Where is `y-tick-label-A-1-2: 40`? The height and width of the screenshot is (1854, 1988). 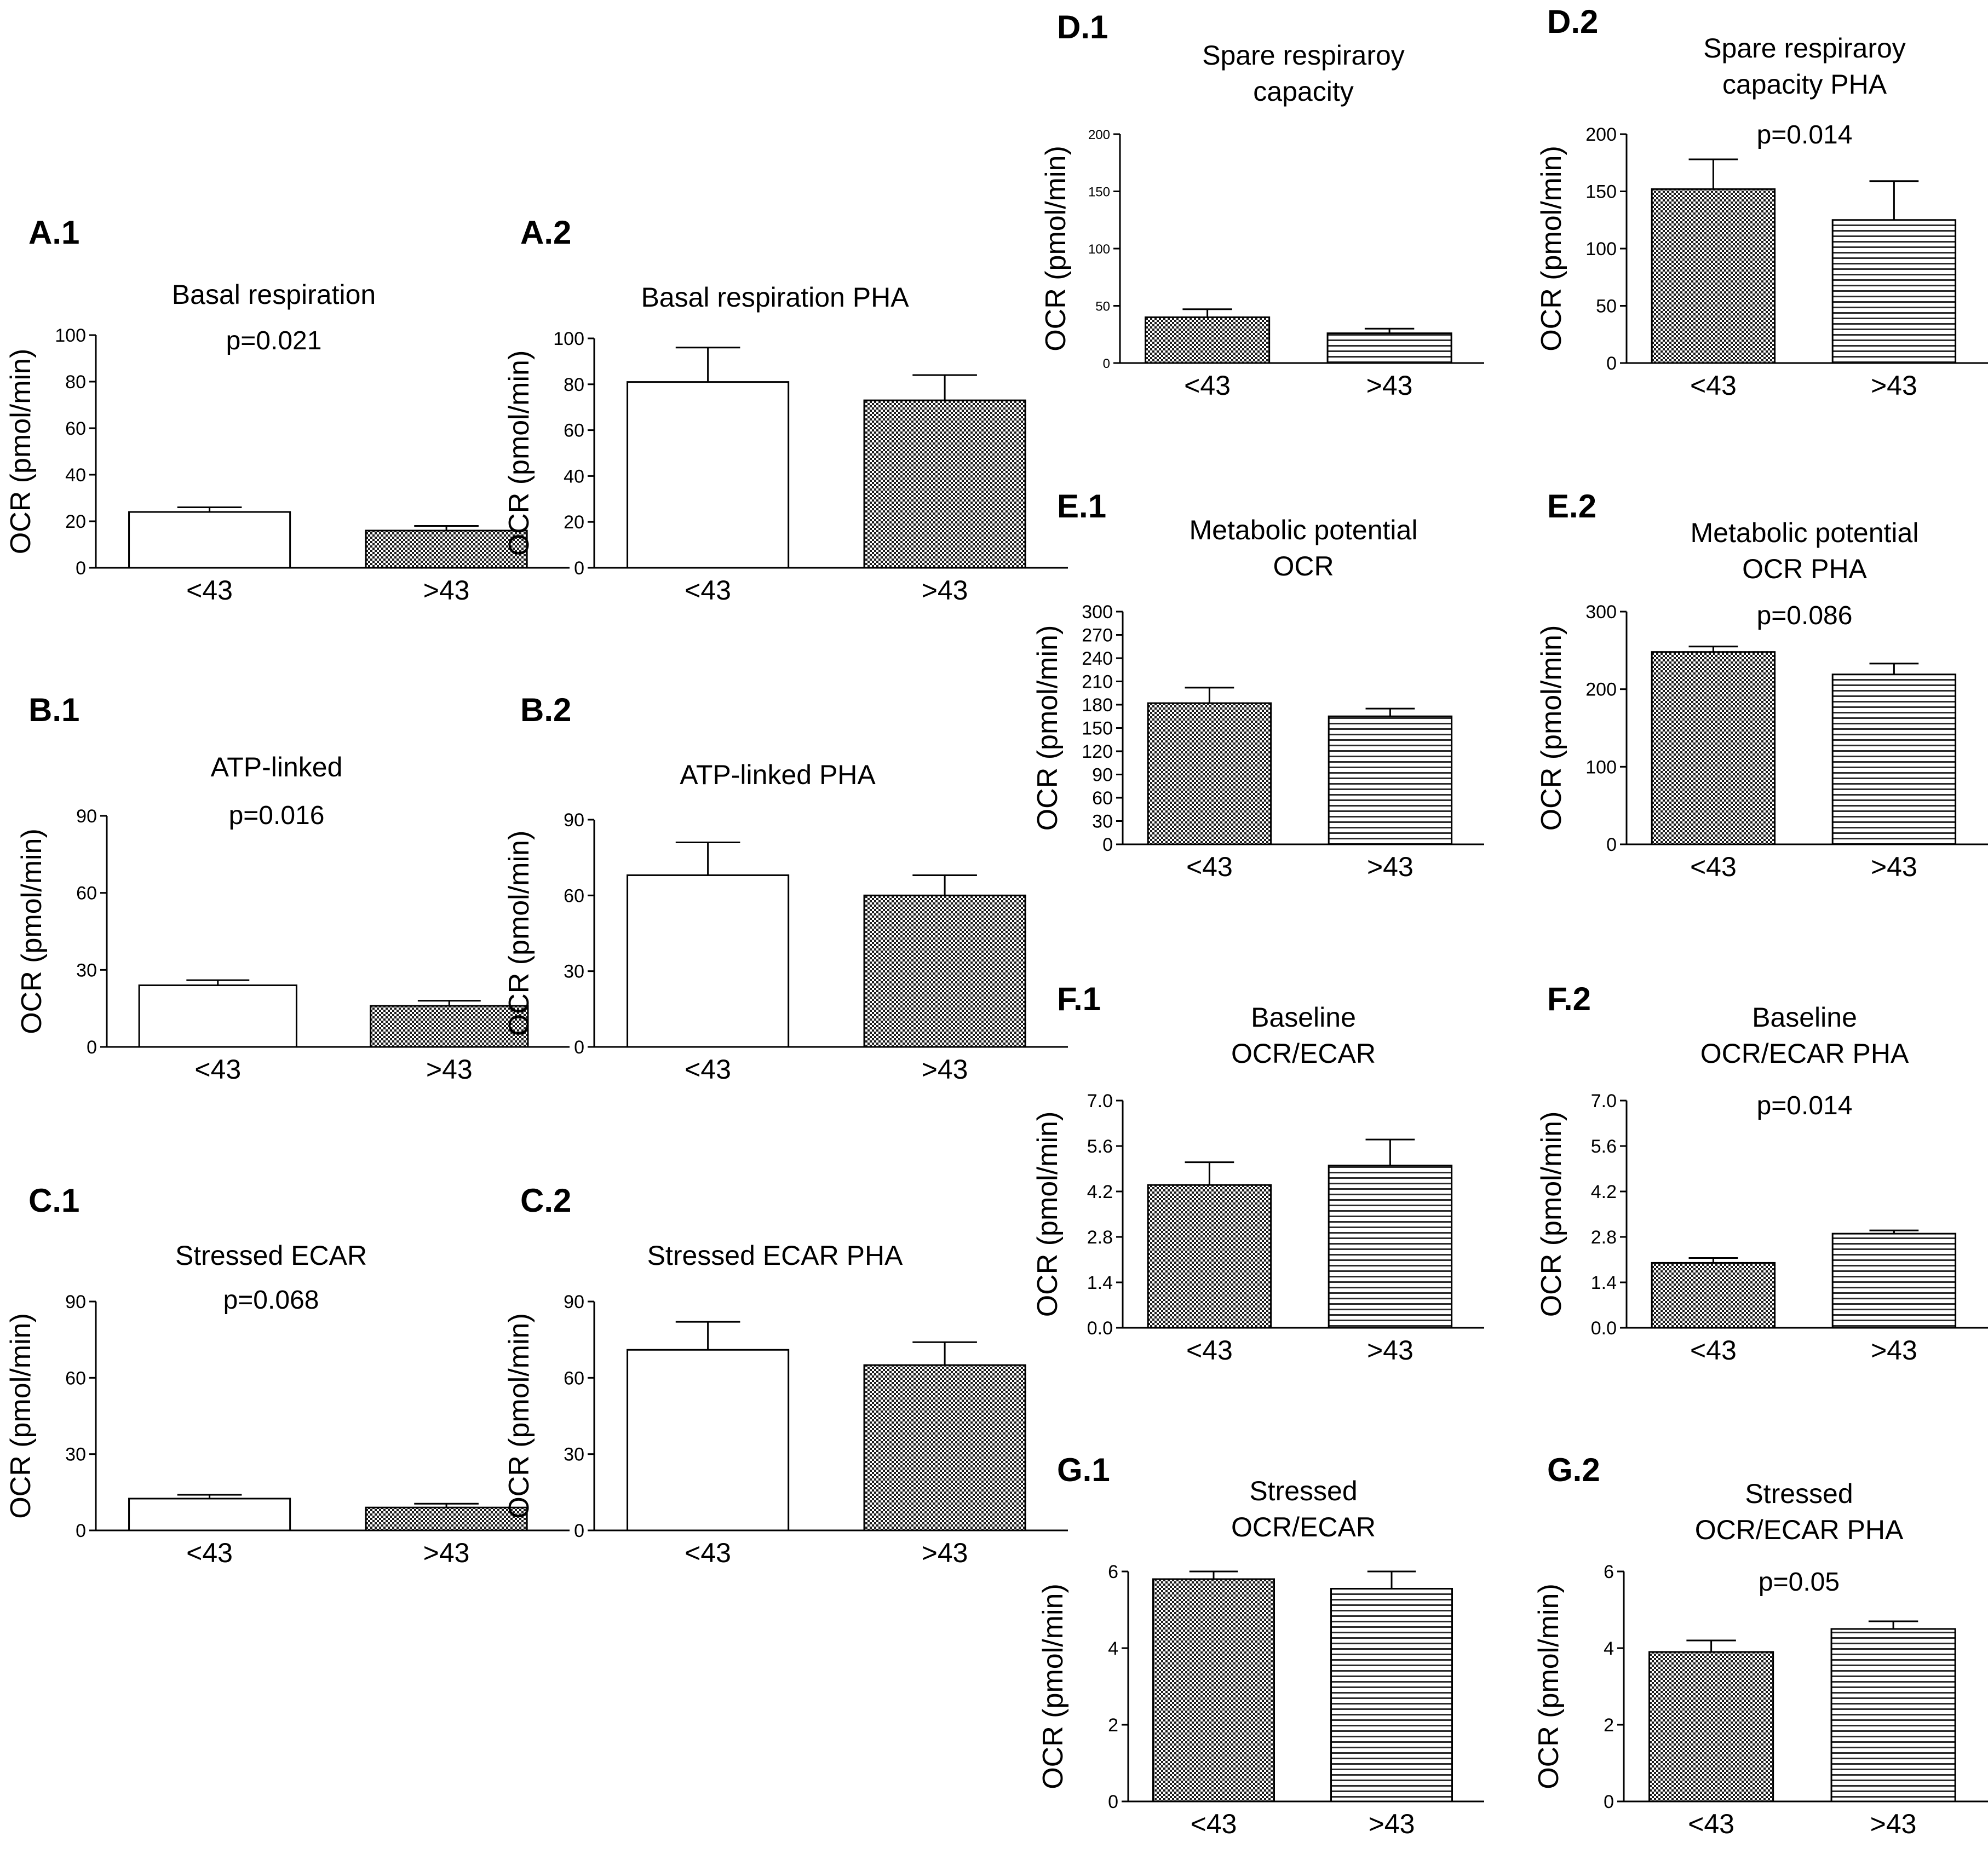 y-tick-label-A-1-2: 40 is located at coordinates (75, 475).